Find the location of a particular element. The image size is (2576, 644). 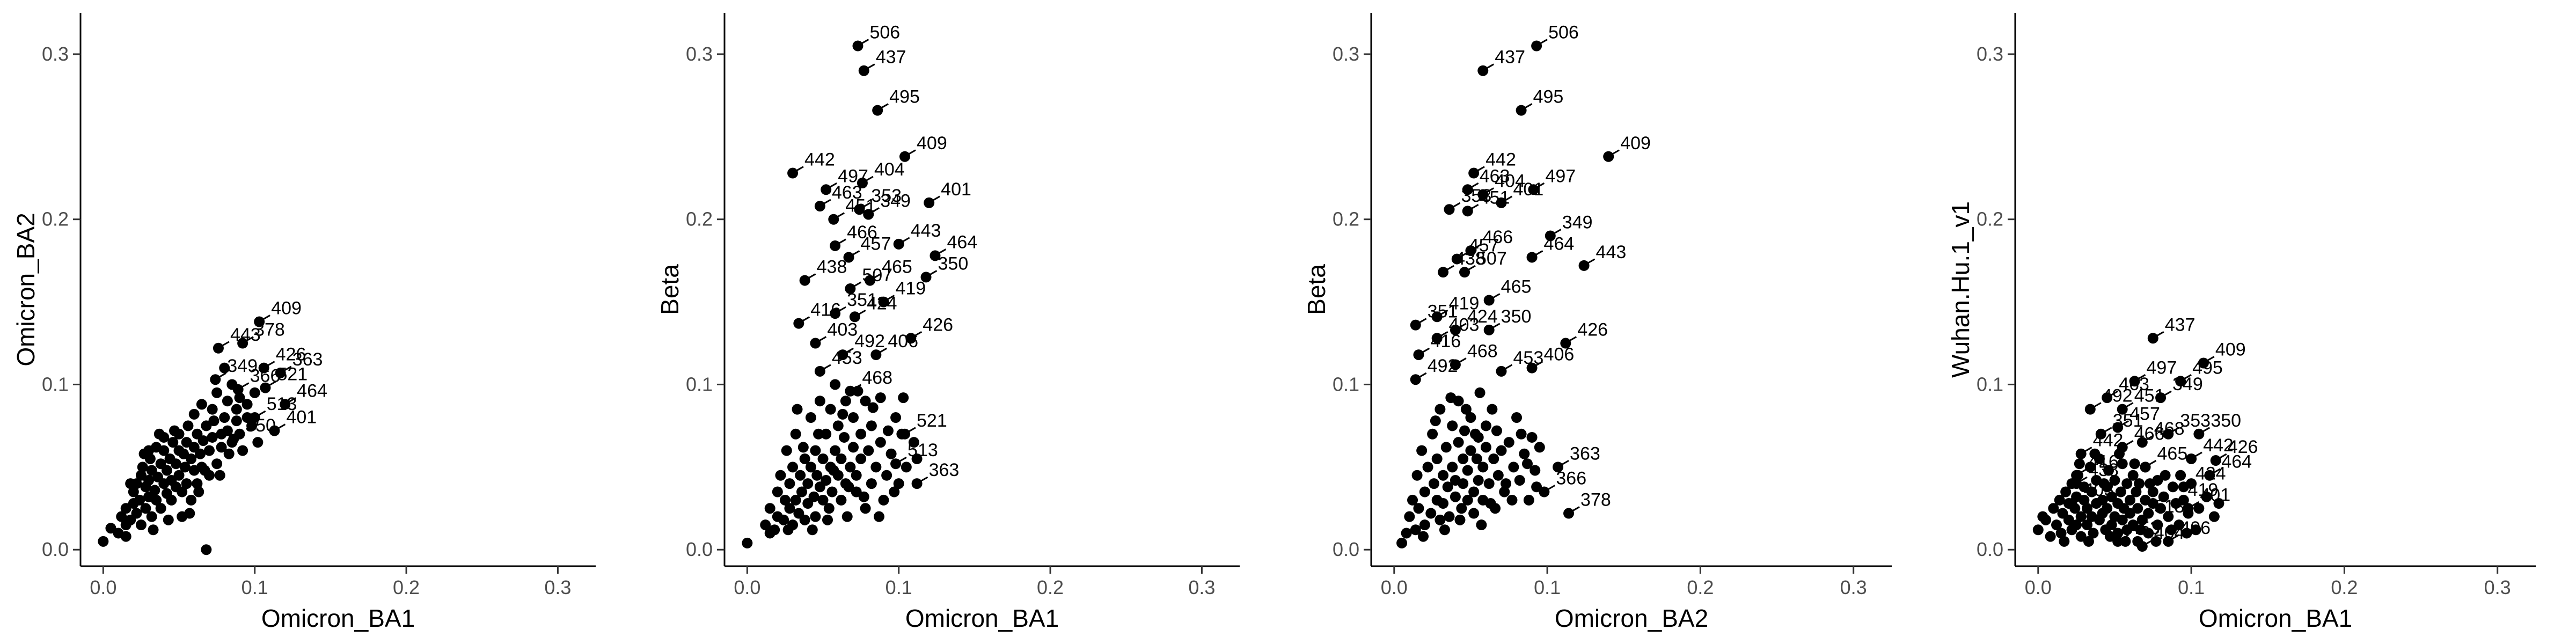

point-label: 521 is located at coordinates (292, 374).